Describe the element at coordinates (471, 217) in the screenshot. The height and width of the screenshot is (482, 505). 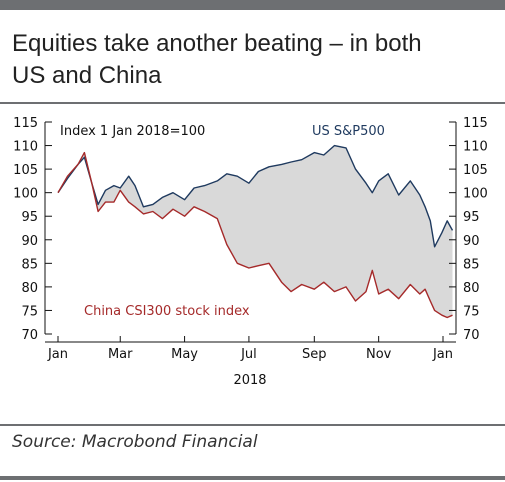
I see `y-tick-label-right: 95` at that location.